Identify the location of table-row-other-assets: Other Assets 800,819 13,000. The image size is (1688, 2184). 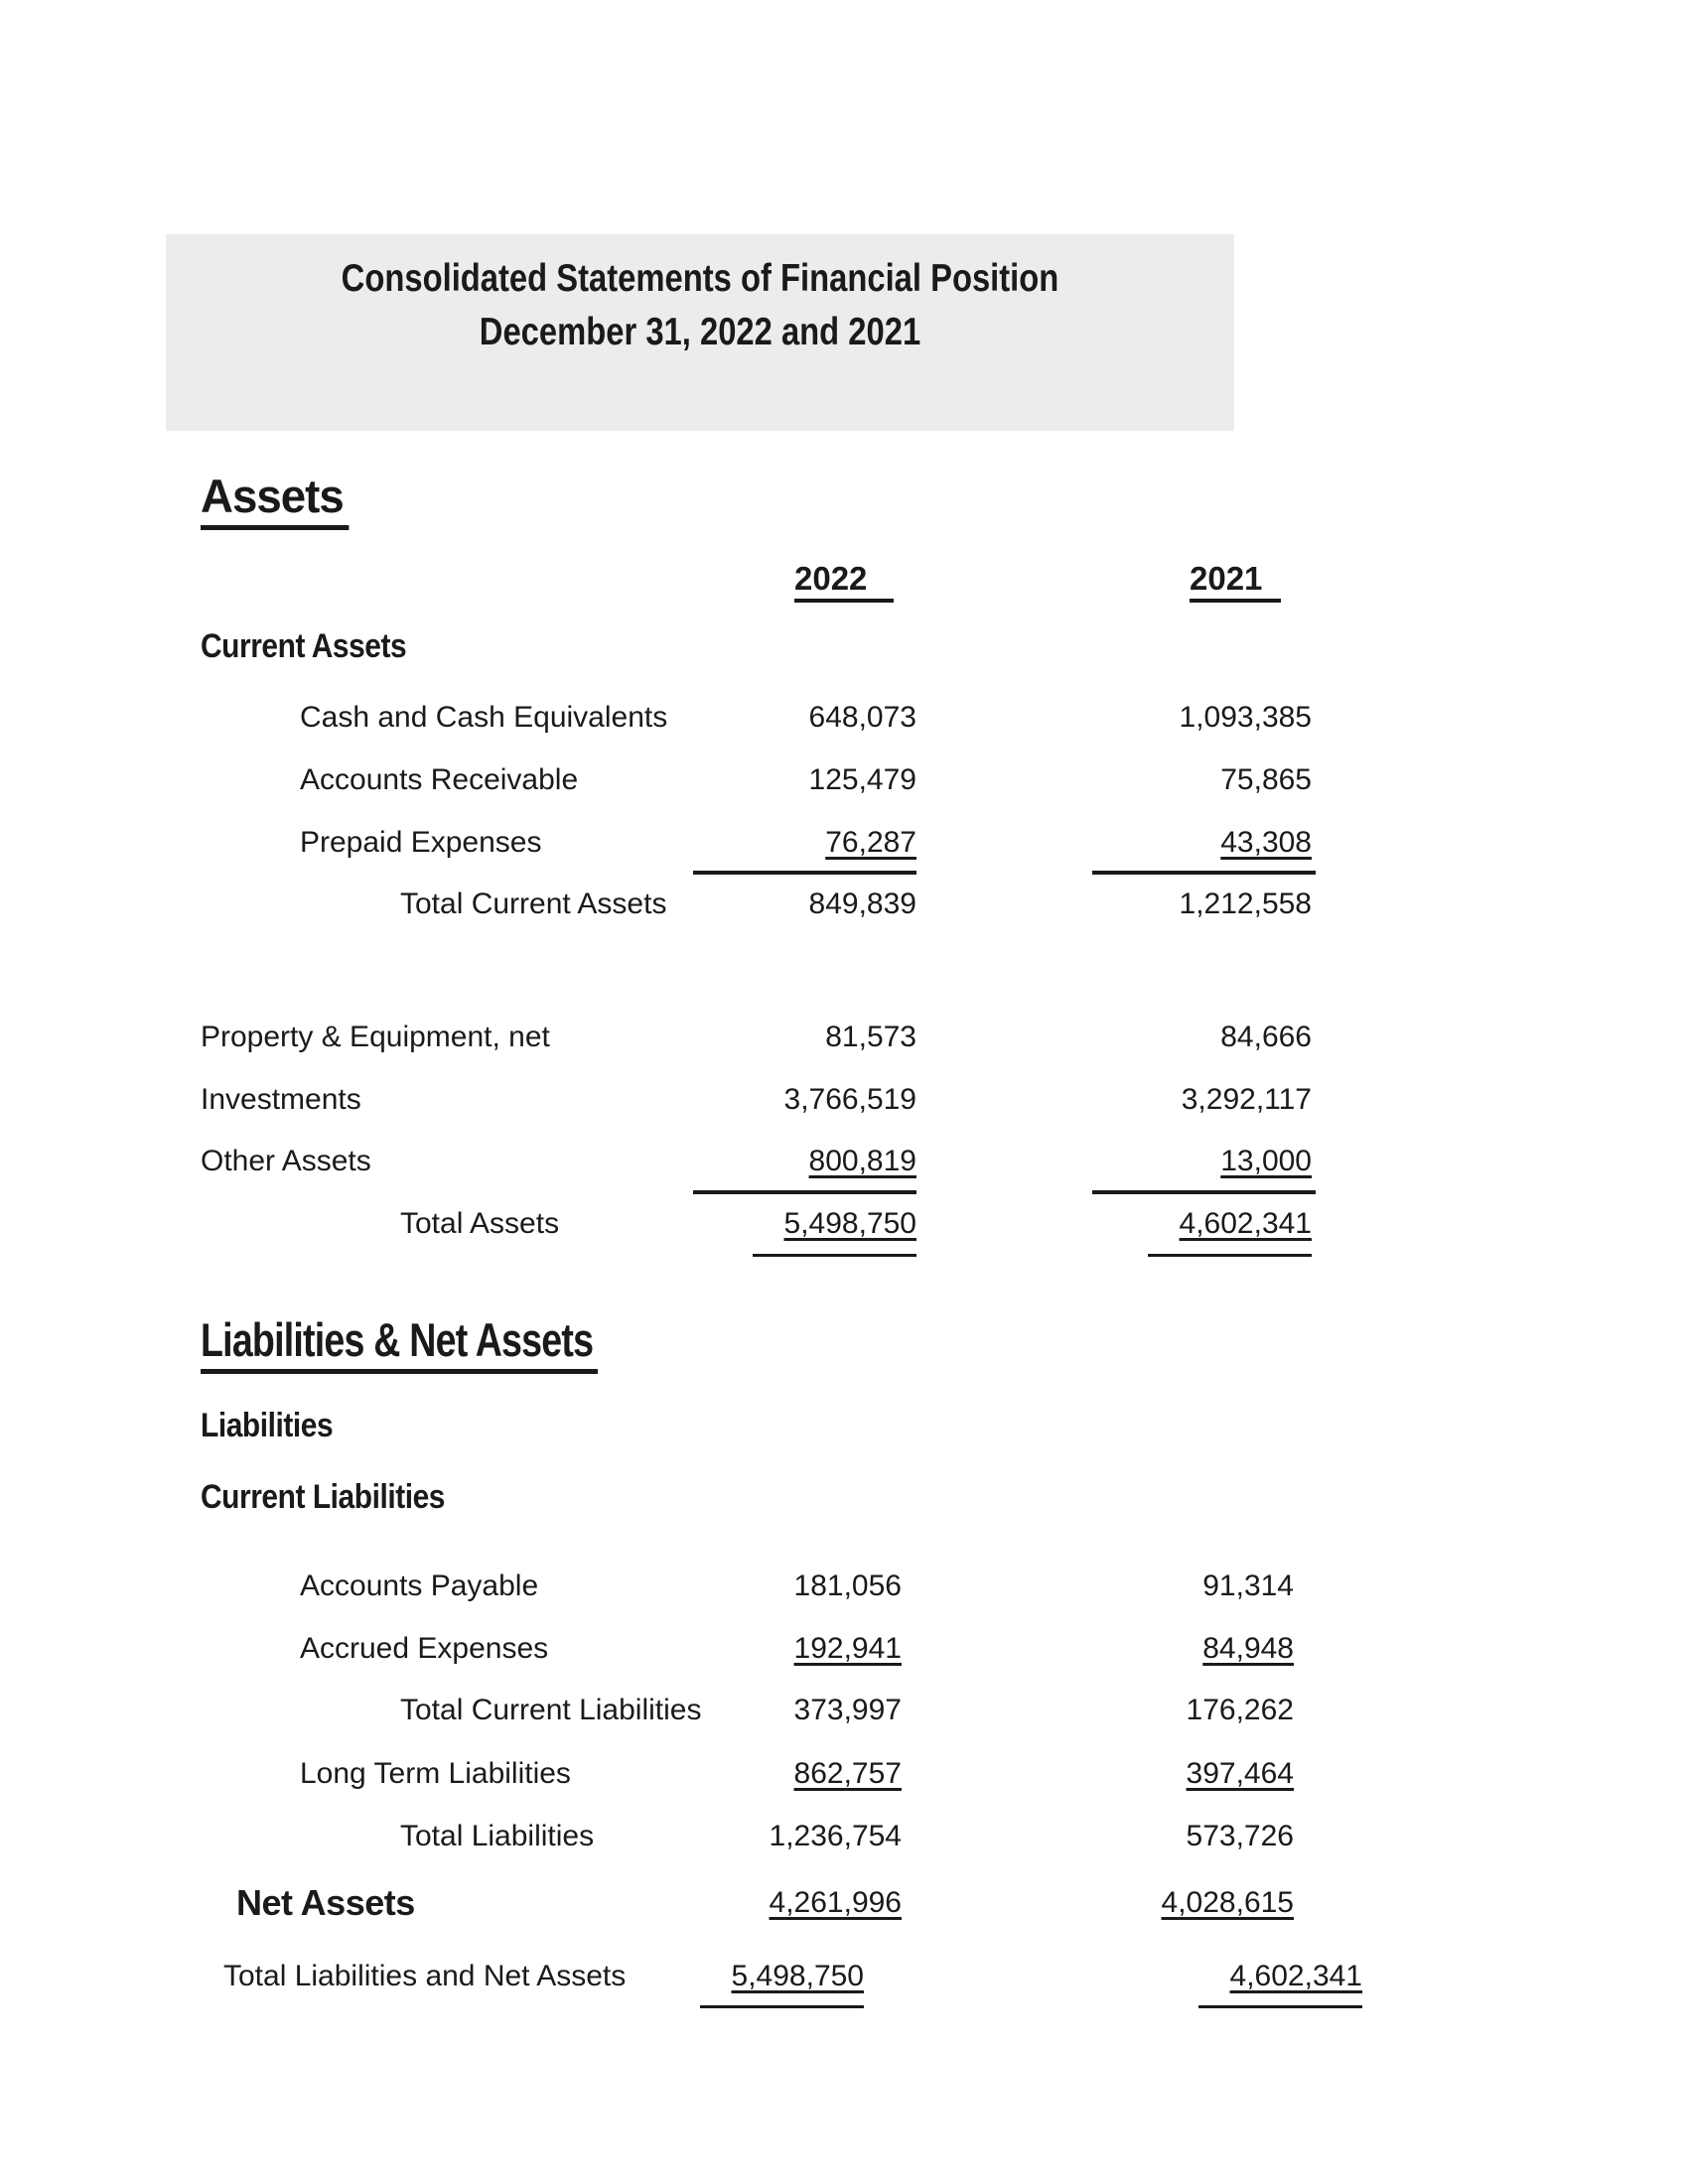
(844, 1162).